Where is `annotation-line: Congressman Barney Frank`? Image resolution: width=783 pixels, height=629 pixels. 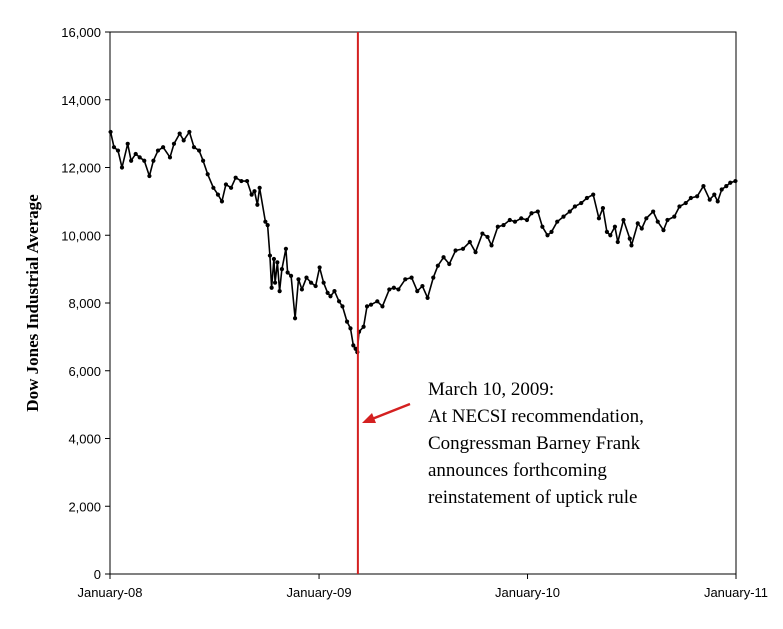 annotation-line: Congressman Barney Frank is located at coordinates (534, 443).